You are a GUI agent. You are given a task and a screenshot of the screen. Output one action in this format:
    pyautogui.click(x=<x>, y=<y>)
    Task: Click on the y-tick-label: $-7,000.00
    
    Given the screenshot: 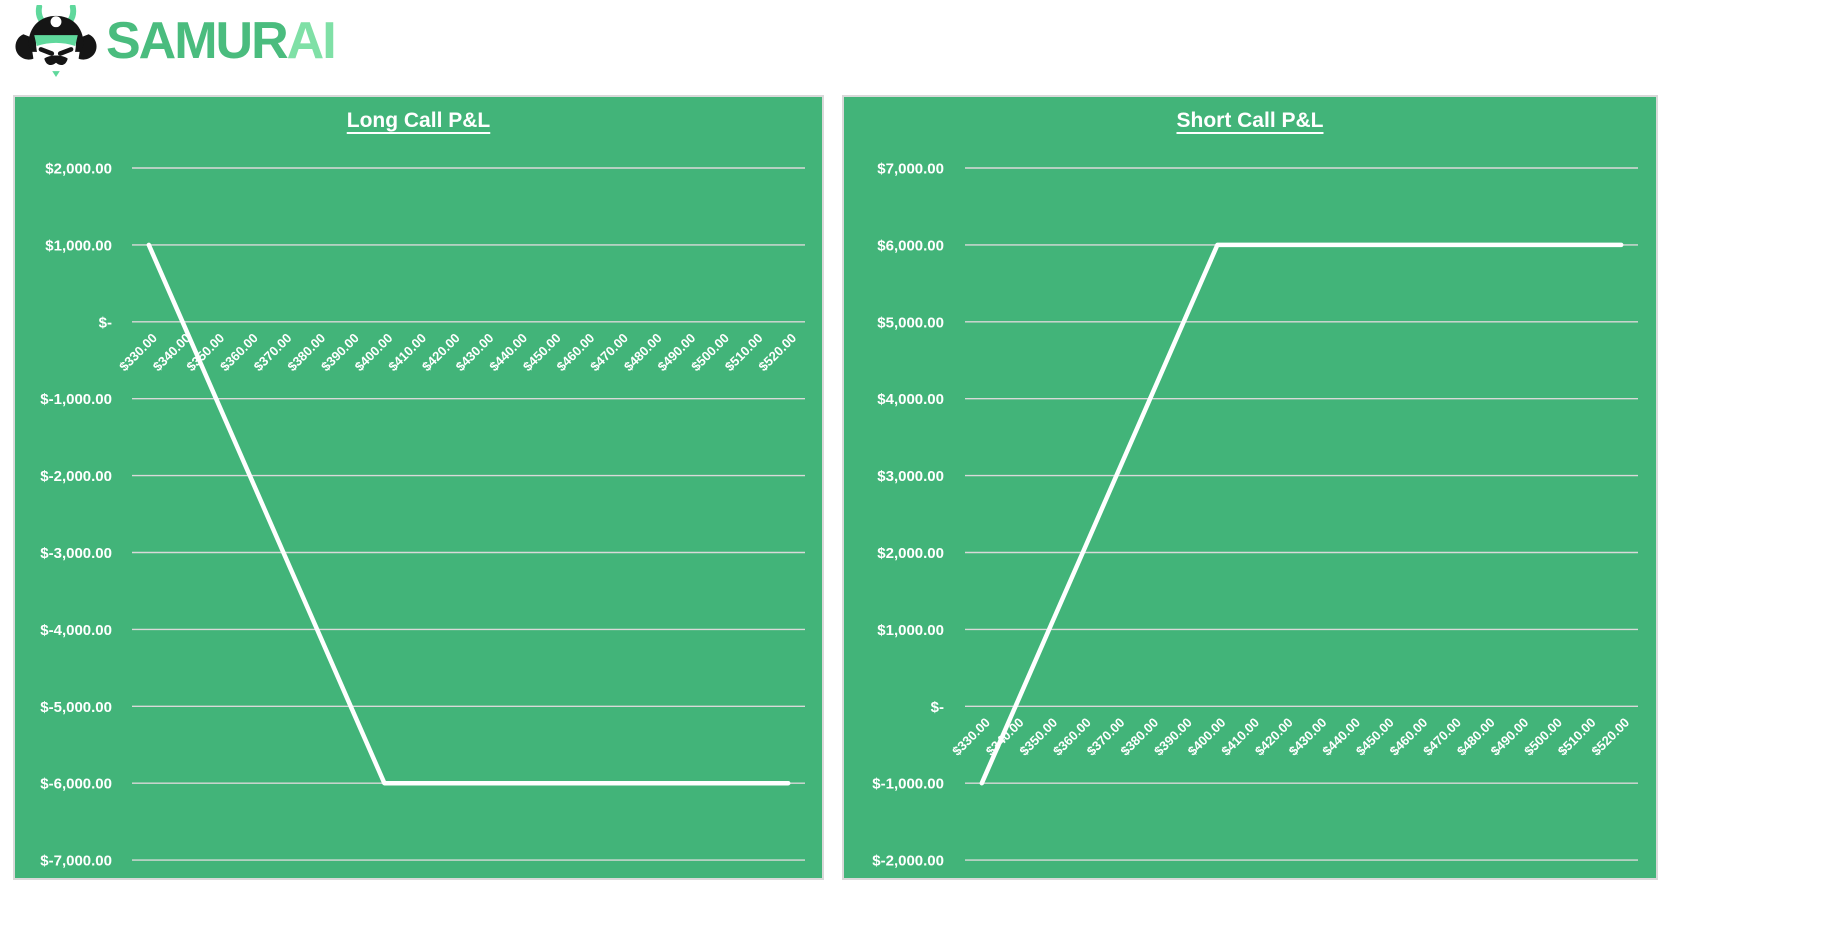 What is the action you would take?
    pyautogui.click(x=76, y=861)
    